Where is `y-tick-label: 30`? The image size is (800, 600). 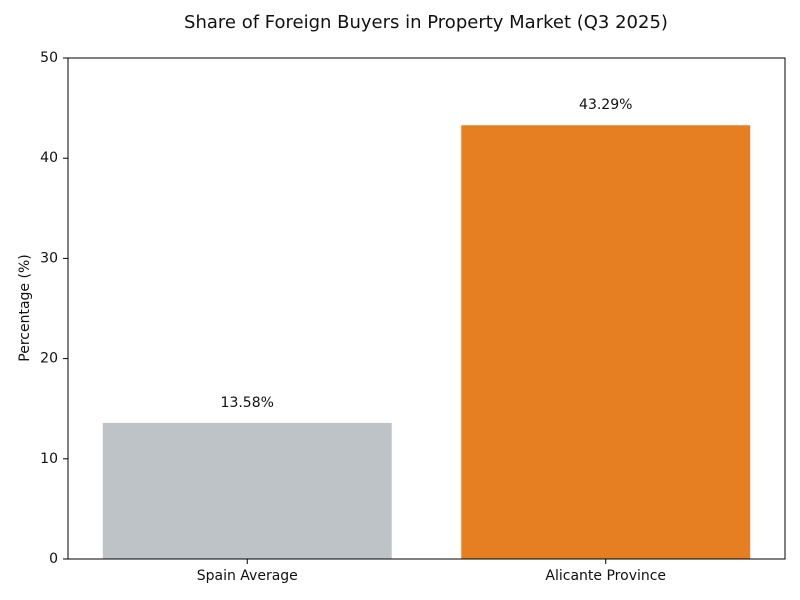
y-tick-label: 30 is located at coordinates (49, 258).